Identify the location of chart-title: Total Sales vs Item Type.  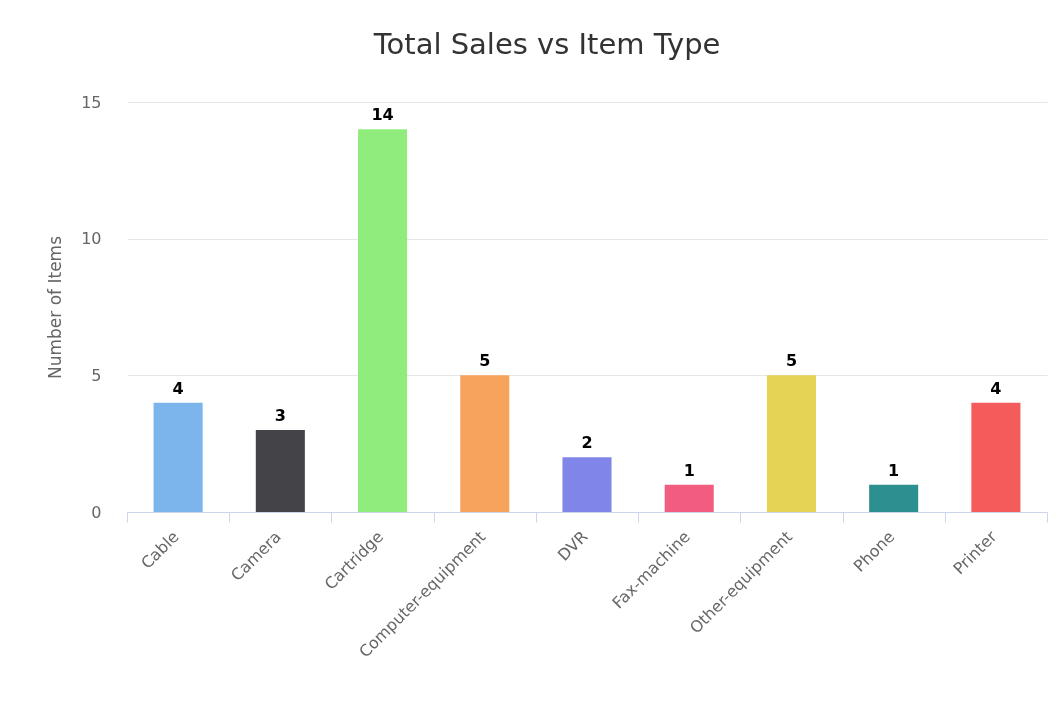
(546, 44).